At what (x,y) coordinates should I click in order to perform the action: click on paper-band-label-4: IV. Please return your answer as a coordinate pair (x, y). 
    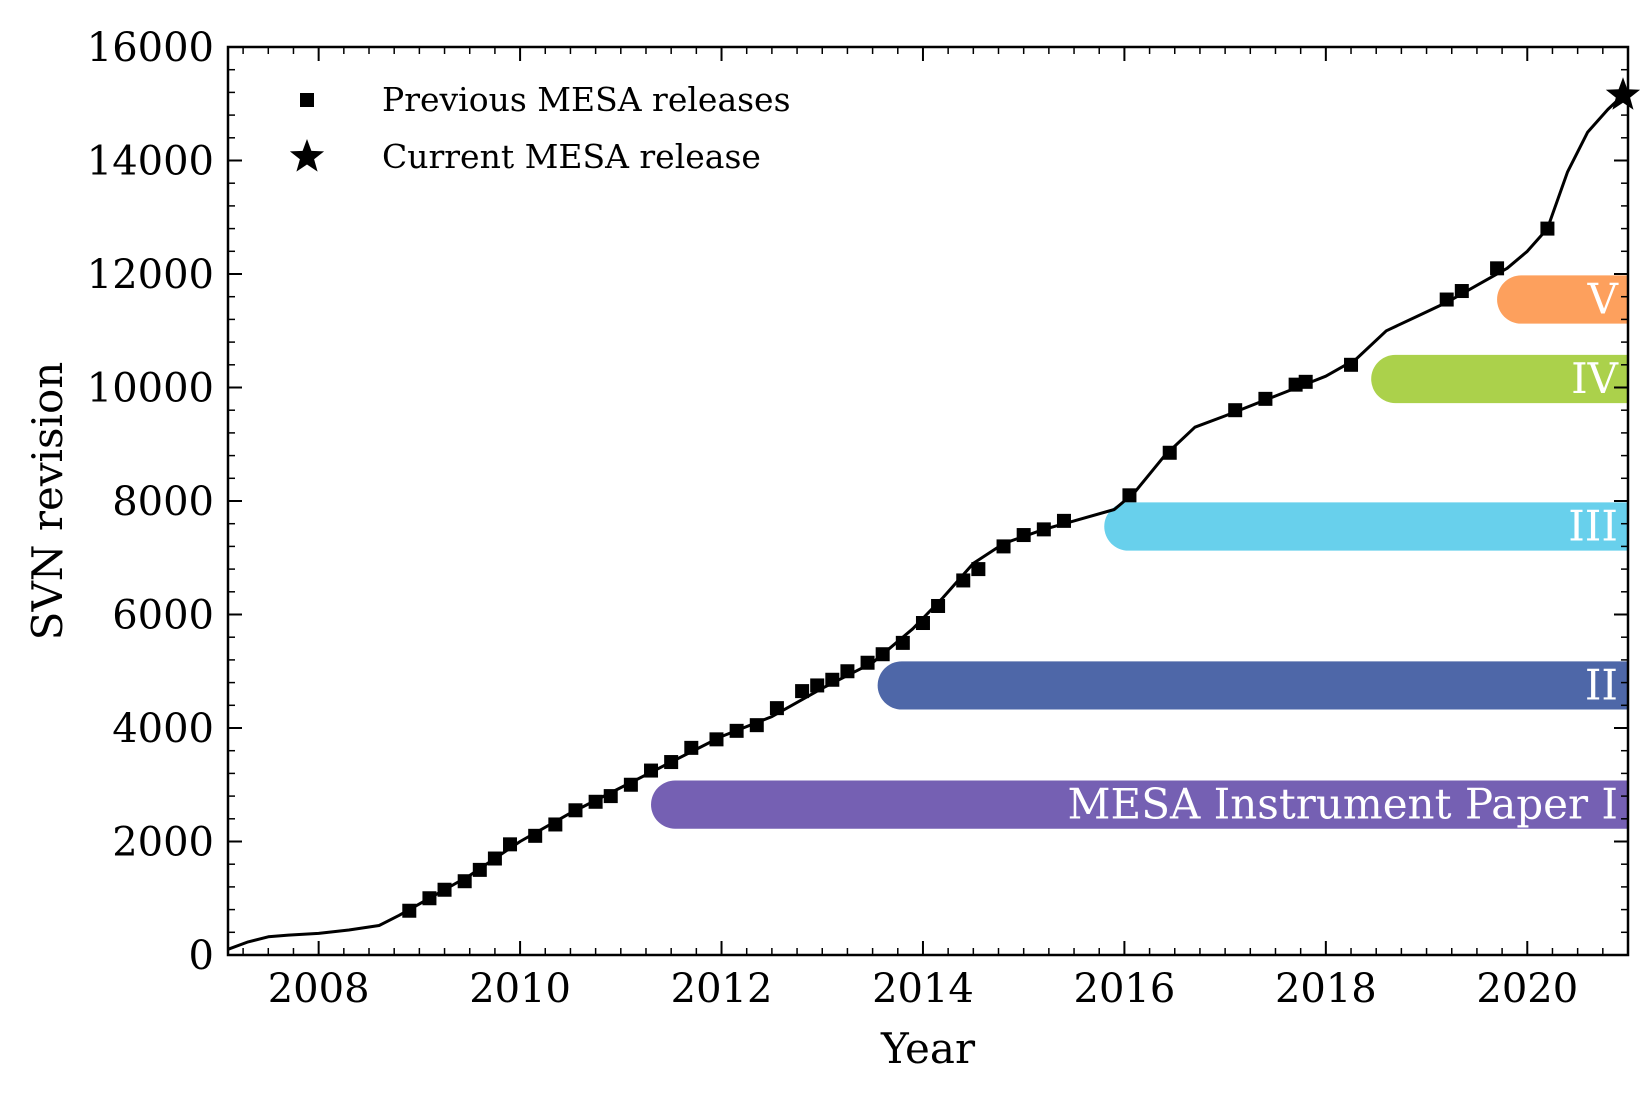
    Looking at the image, I should click on (1595, 378).